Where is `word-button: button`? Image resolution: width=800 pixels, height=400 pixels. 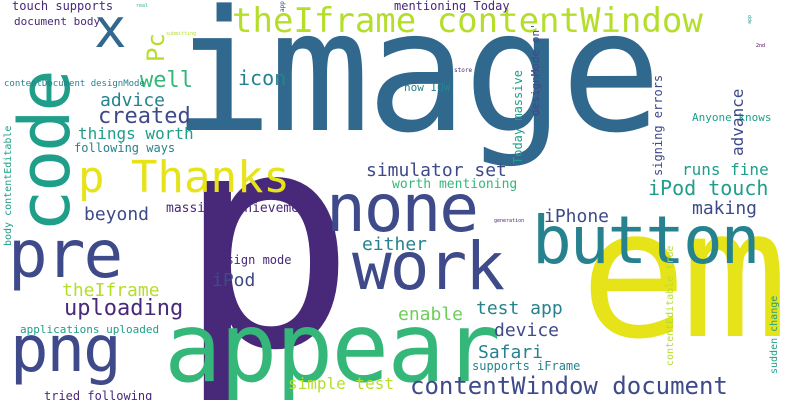
word-button: button is located at coordinates (646, 240).